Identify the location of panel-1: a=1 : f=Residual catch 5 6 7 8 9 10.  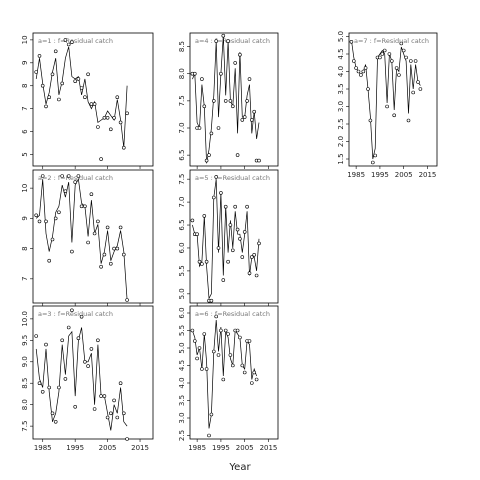
(87, 100).